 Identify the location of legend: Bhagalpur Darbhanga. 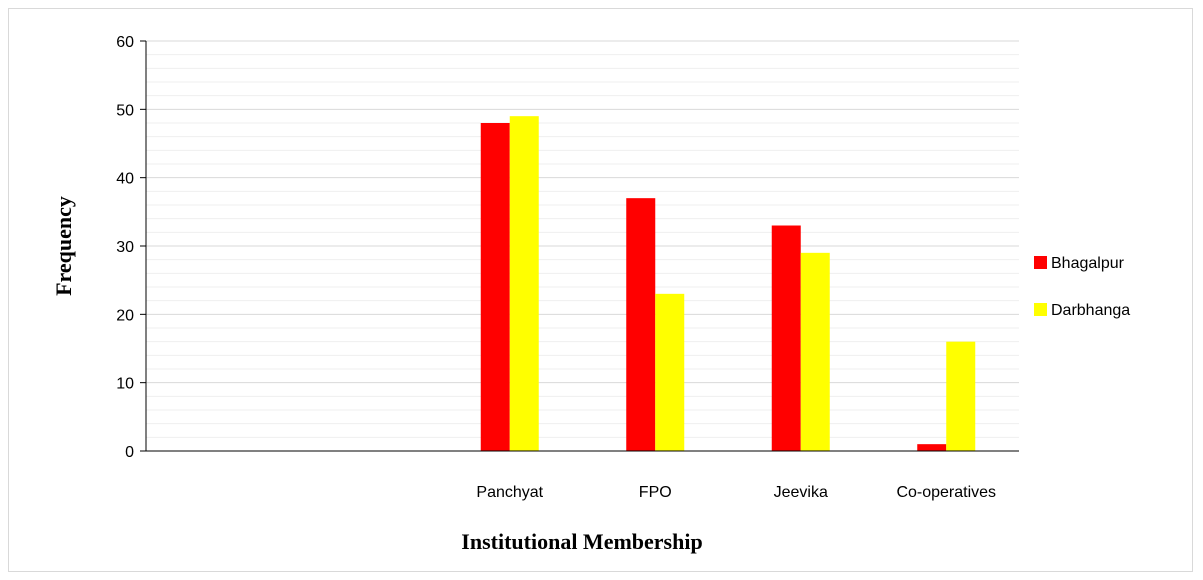
(1082, 287).